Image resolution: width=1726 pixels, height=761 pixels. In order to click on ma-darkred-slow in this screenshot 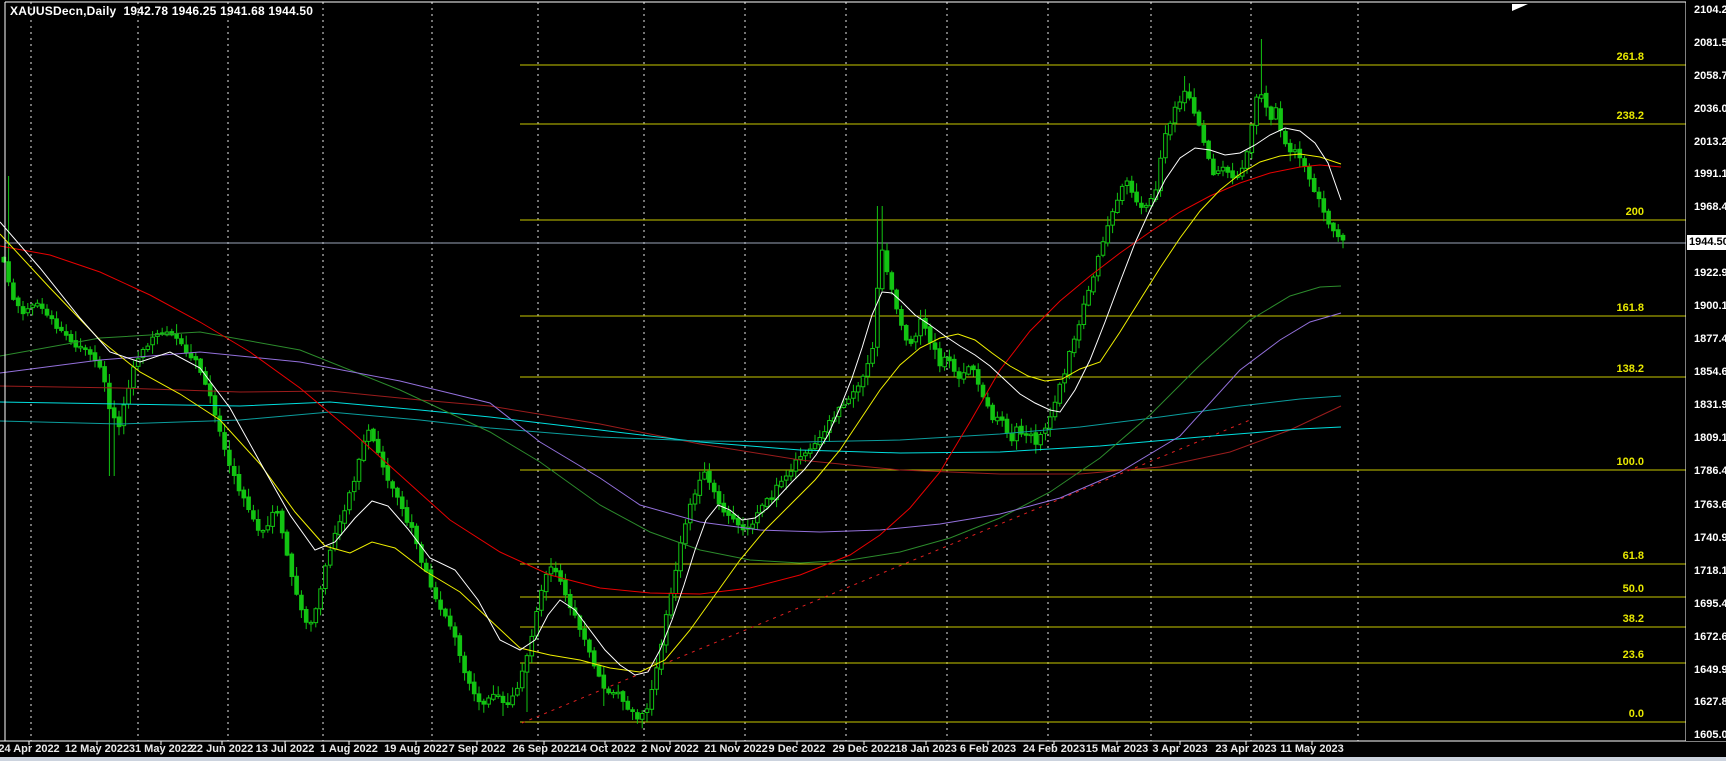, I will do `click(671, 430)`.